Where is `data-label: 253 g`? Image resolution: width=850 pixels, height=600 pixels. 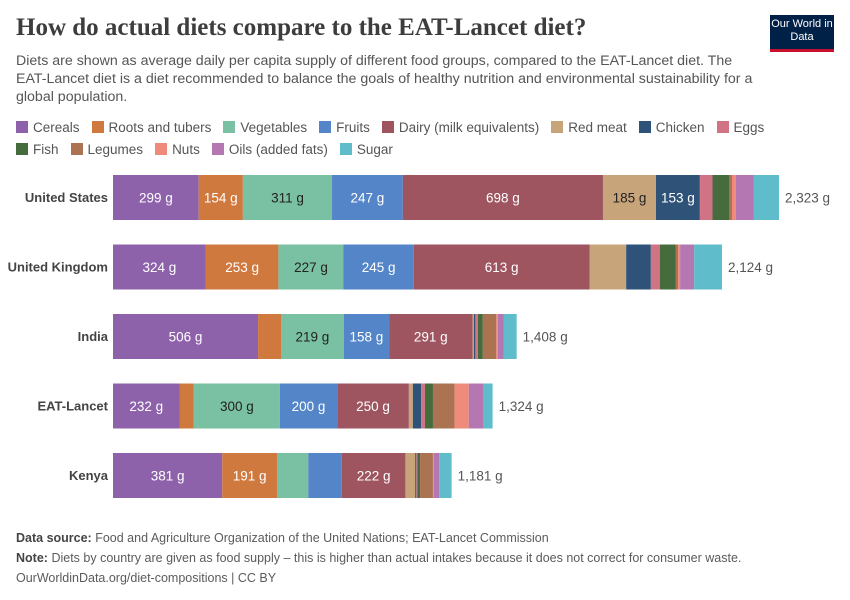
data-label: 253 g is located at coordinates (242, 267).